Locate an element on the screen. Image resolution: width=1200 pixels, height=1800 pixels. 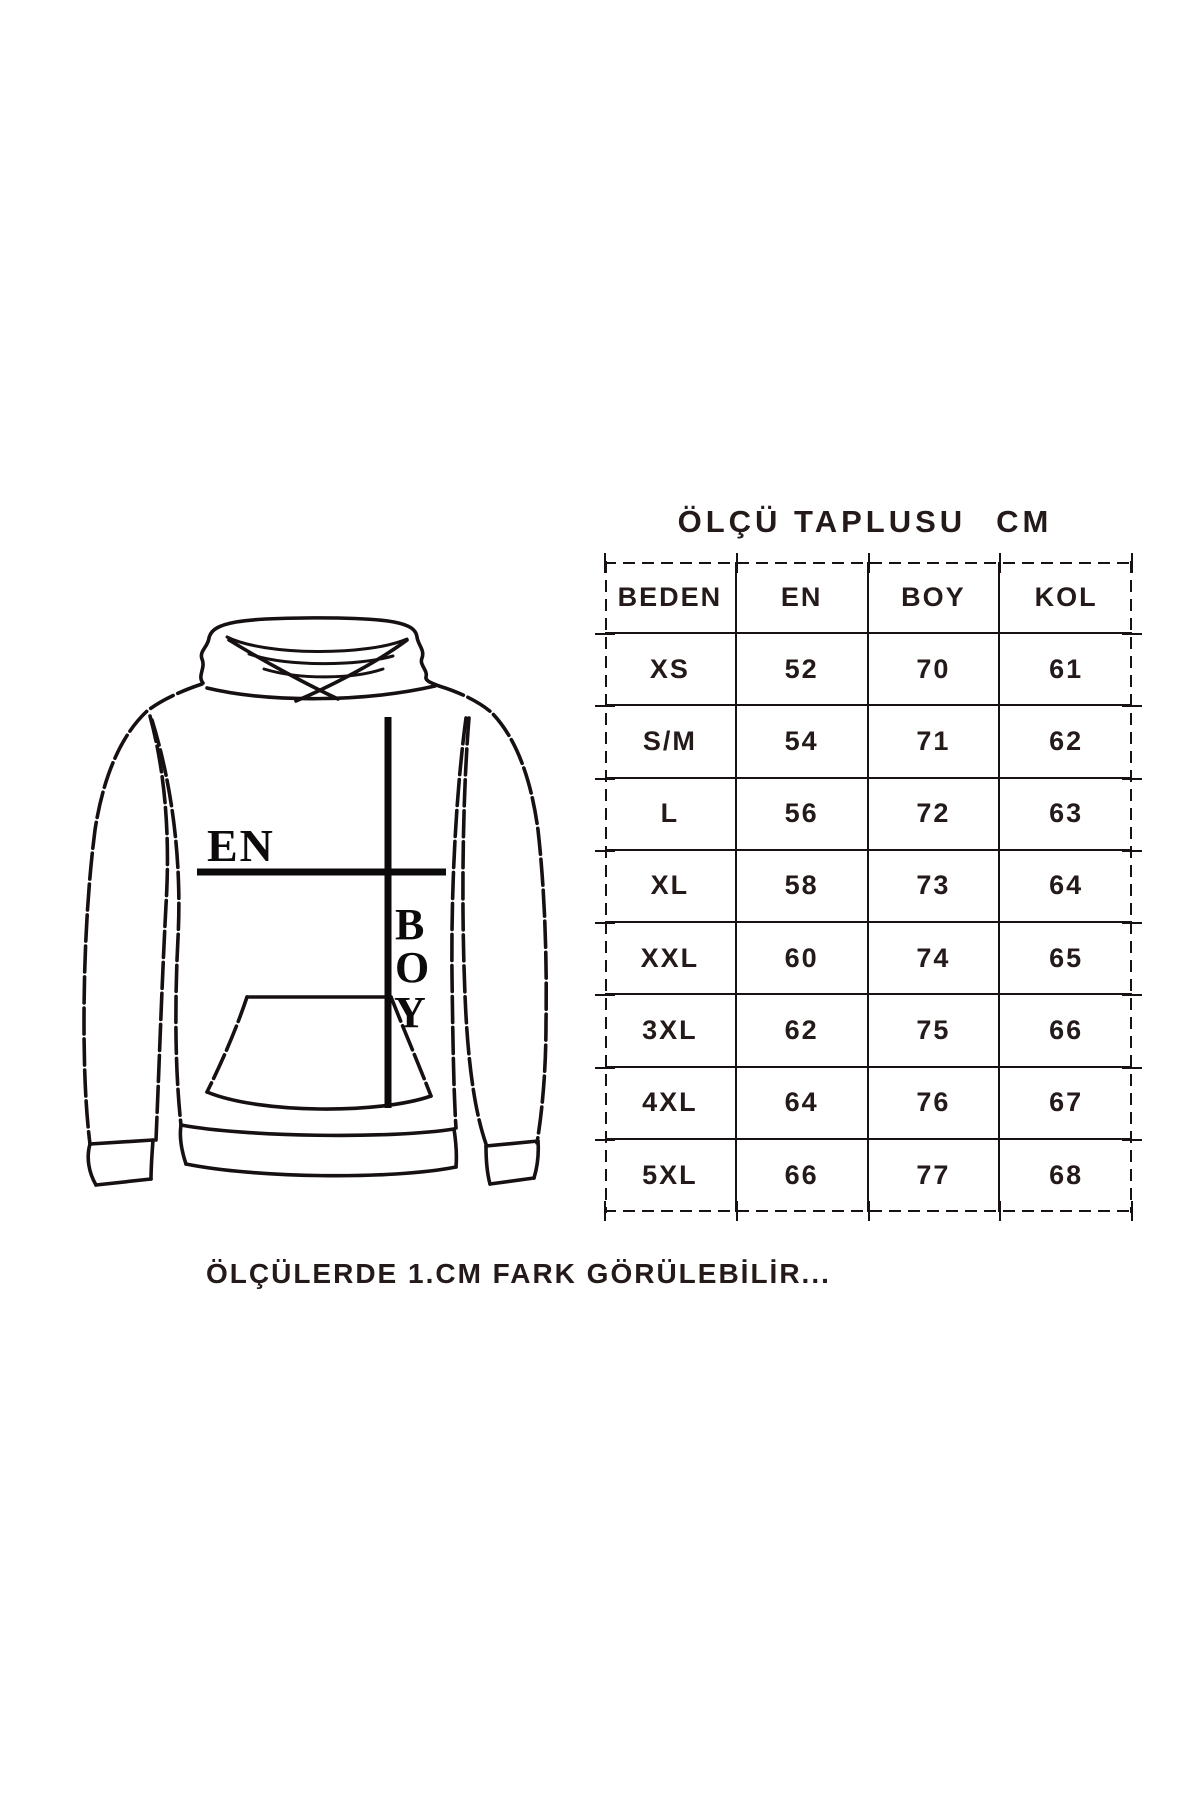
size-cell: 68 is located at coordinates (1066, 1175).